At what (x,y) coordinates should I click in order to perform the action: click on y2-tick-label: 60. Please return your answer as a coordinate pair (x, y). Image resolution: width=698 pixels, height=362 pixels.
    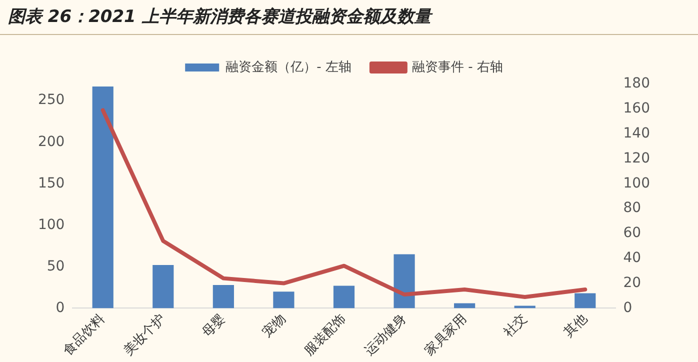
    Looking at the image, I should click on (632, 233).